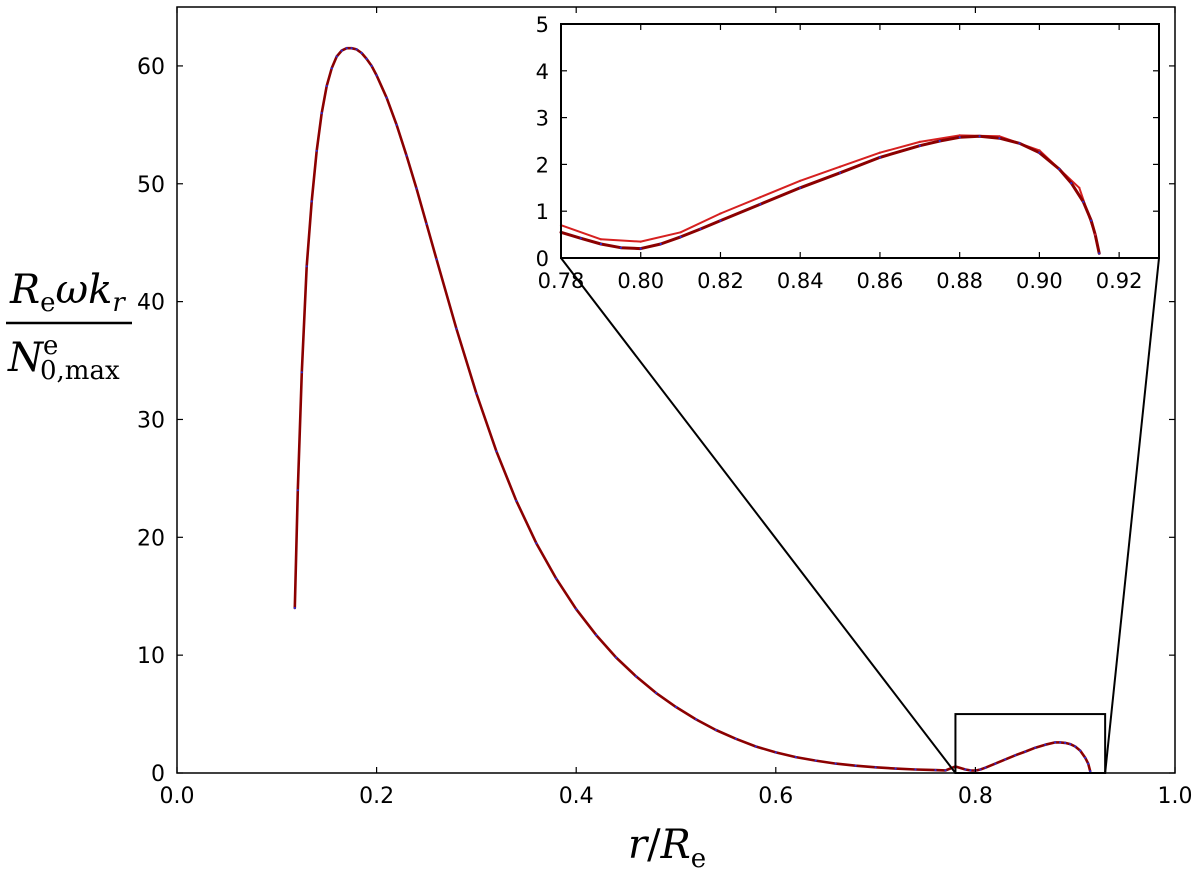  What do you see at coordinates (639, 845) in the screenshot?
I see `xlabel-var: r` at bounding box center [639, 845].